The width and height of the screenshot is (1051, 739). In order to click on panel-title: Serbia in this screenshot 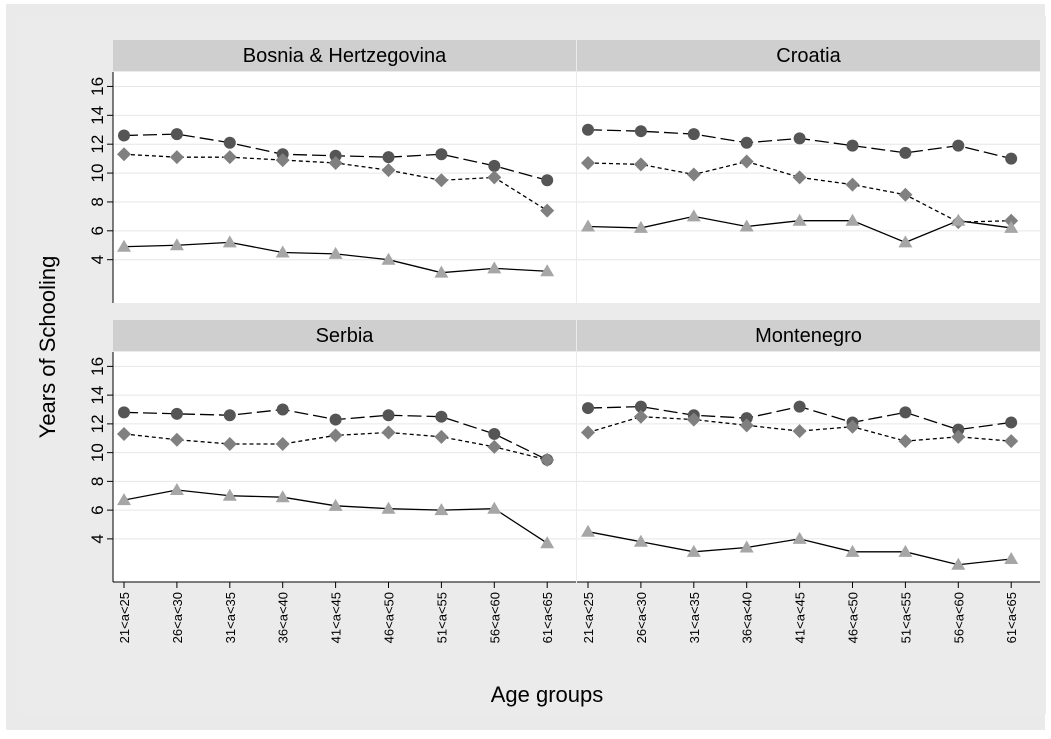, I will do `click(345, 336)`.